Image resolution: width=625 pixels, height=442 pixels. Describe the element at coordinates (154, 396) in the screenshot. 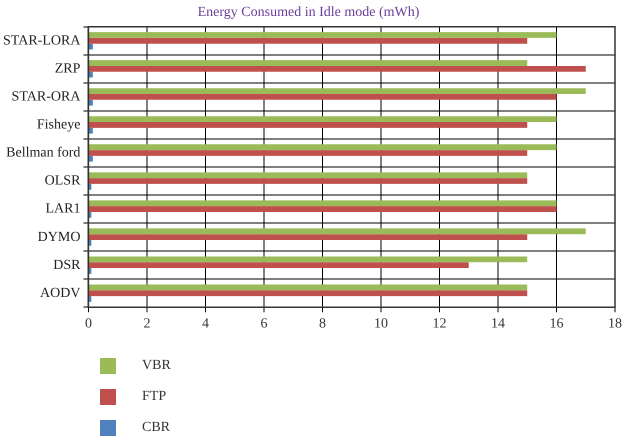

I see `legend-label: FTP` at that location.